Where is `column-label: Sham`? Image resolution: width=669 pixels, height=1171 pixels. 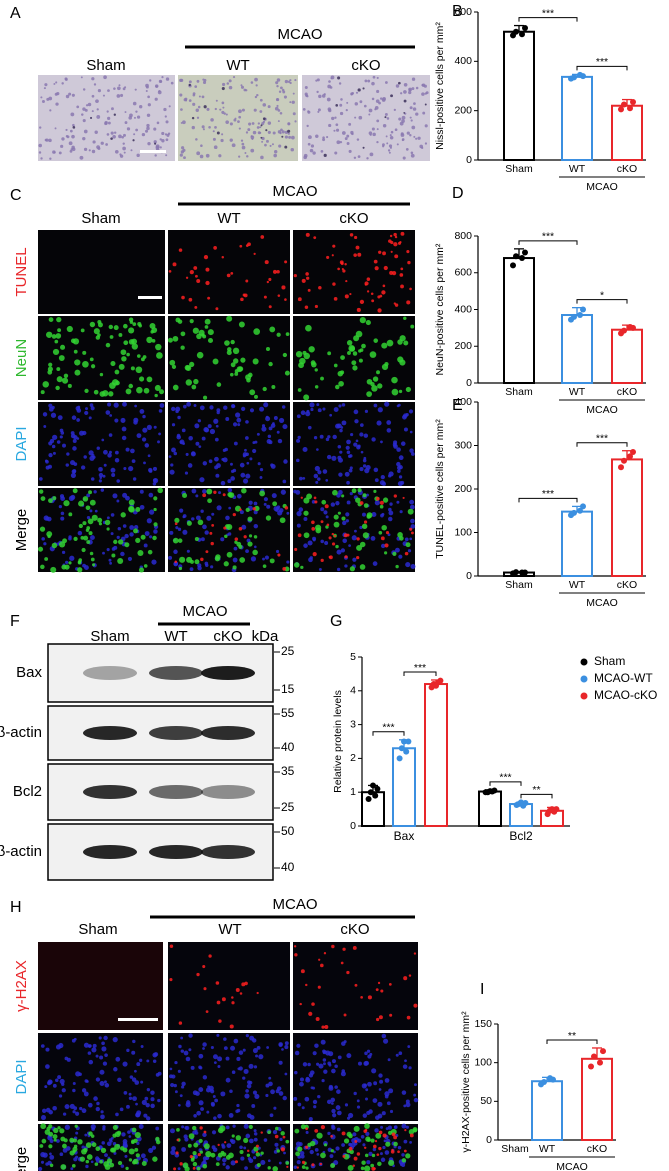 column-label: Sham is located at coordinates (97, 929).